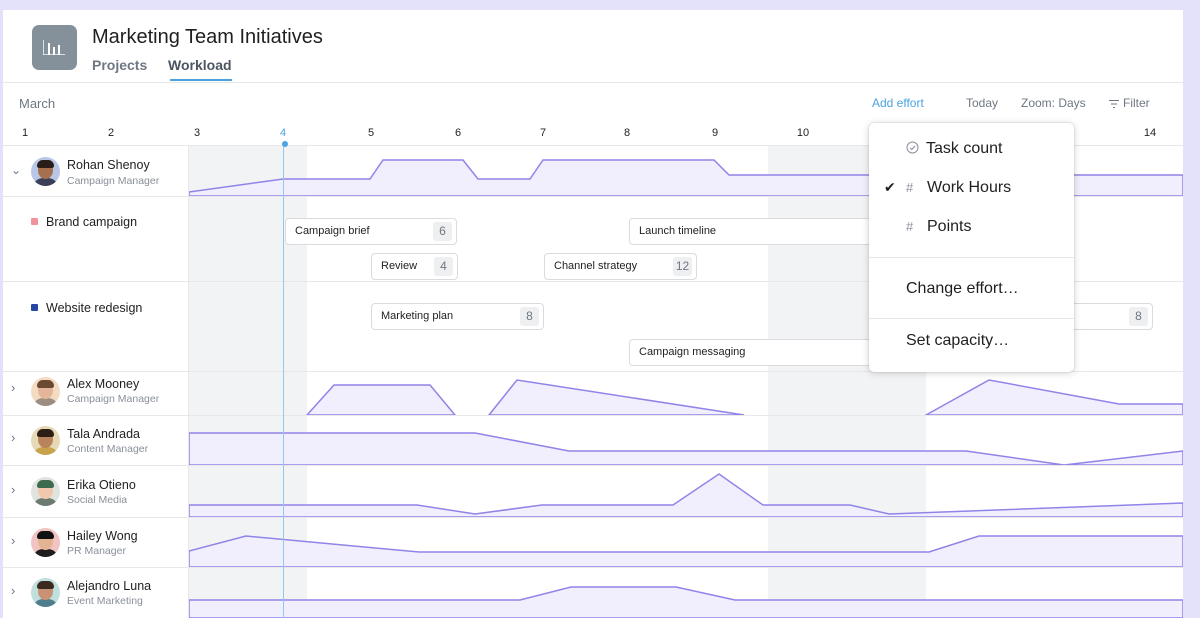 This screenshot has height=618, width=1200. I want to click on task-channel-strategy: Channel strategy 12, so click(620, 266).